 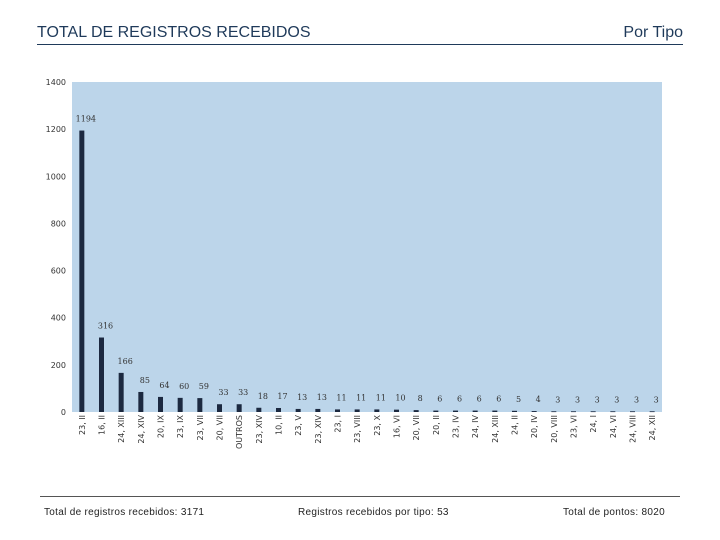 I want to click on x-tick-label: 24, VI, so click(x=613, y=426).